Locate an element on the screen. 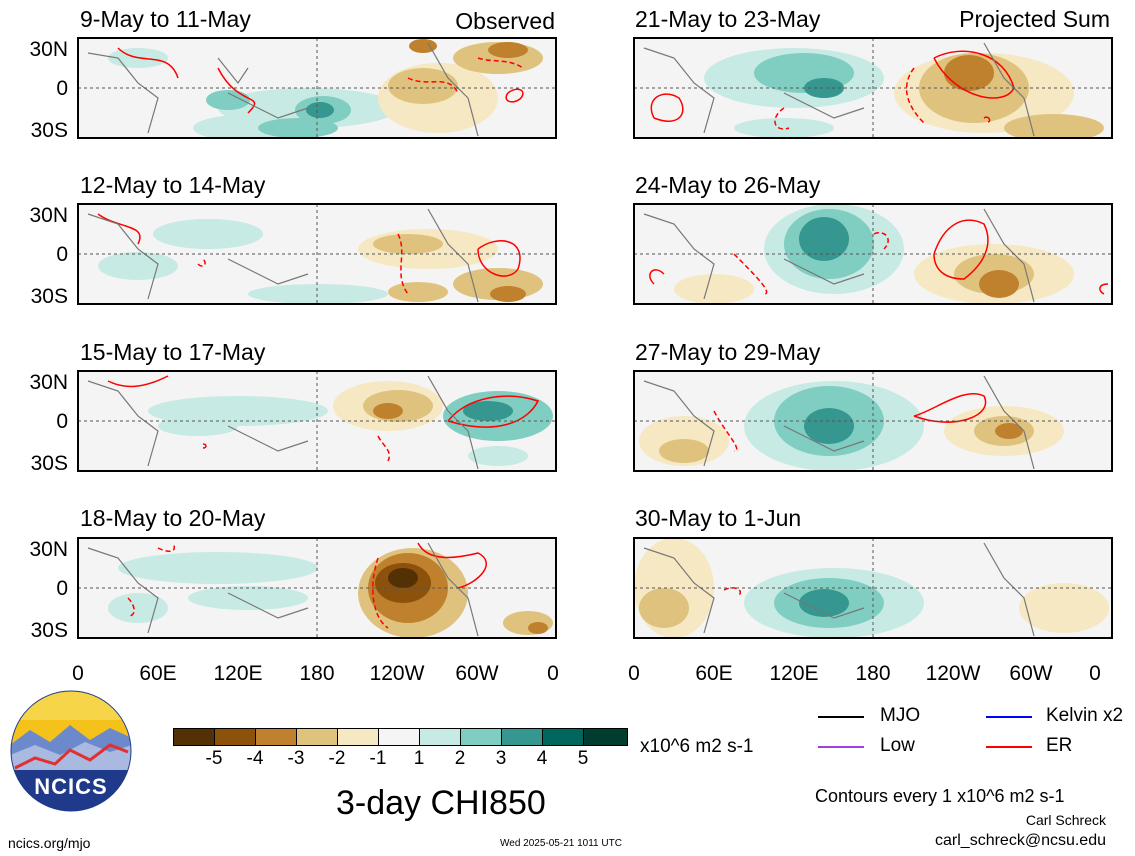 The image size is (1135, 856). map-panel-4-svg is located at coordinates (317, 588).